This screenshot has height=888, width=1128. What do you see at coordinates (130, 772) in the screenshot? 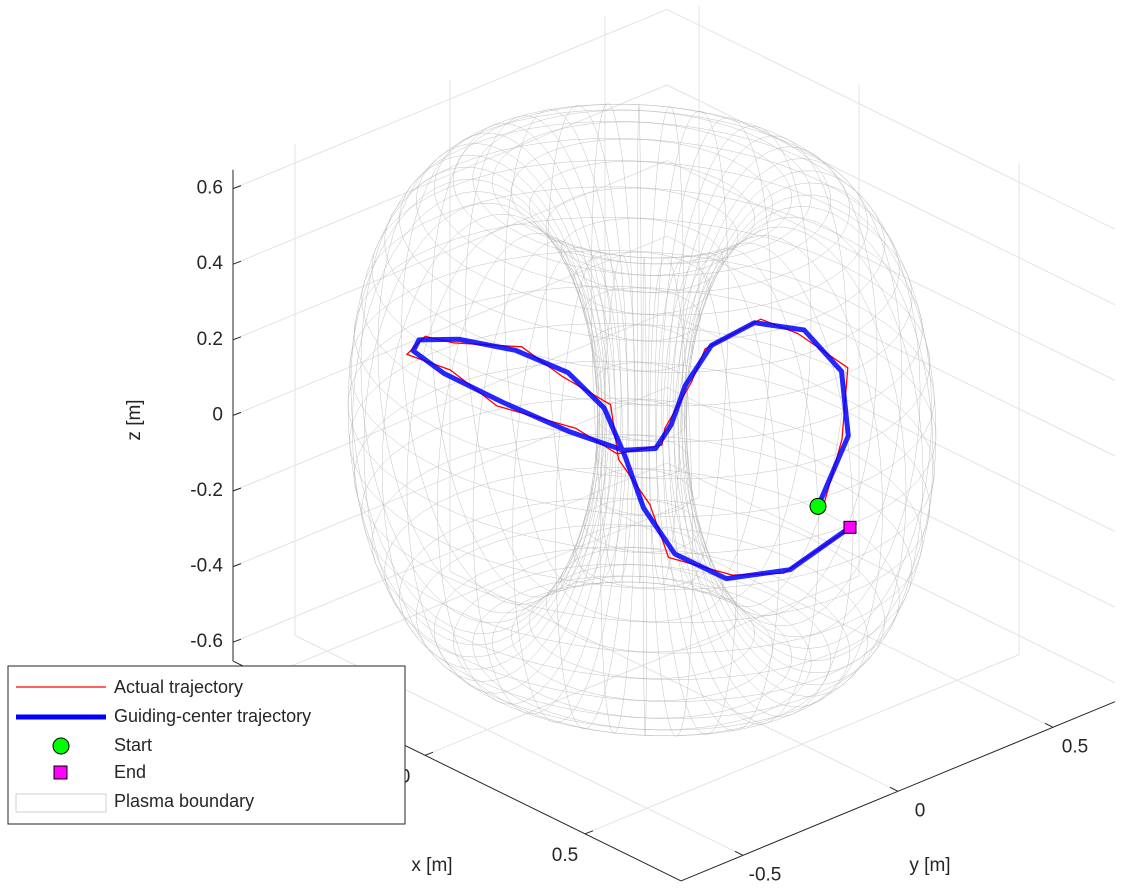
I see `legend-label: End` at bounding box center [130, 772].